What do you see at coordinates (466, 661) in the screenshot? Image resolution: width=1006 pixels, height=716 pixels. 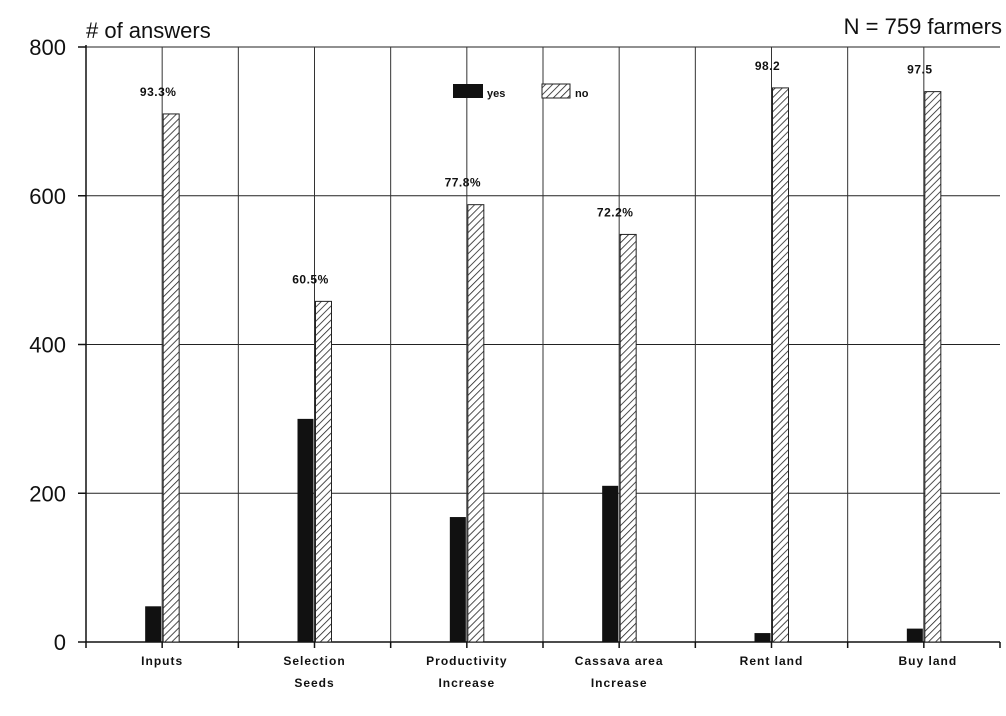 I see `category-label: Productivity` at bounding box center [466, 661].